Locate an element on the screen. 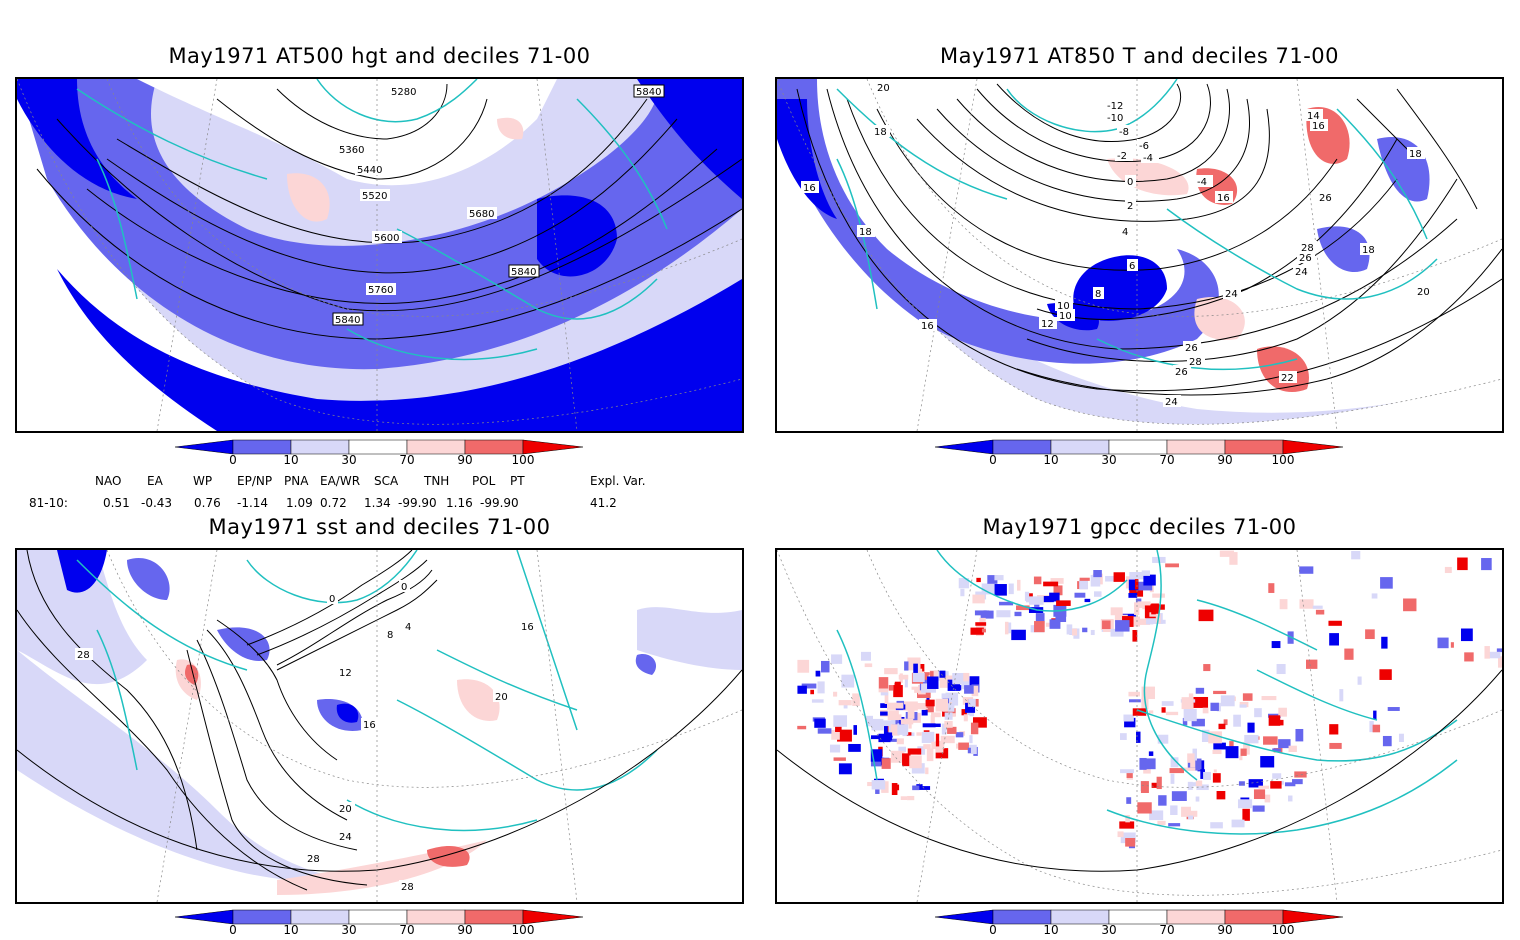  contour-label: 4 is located at coordinates (1125, 231).